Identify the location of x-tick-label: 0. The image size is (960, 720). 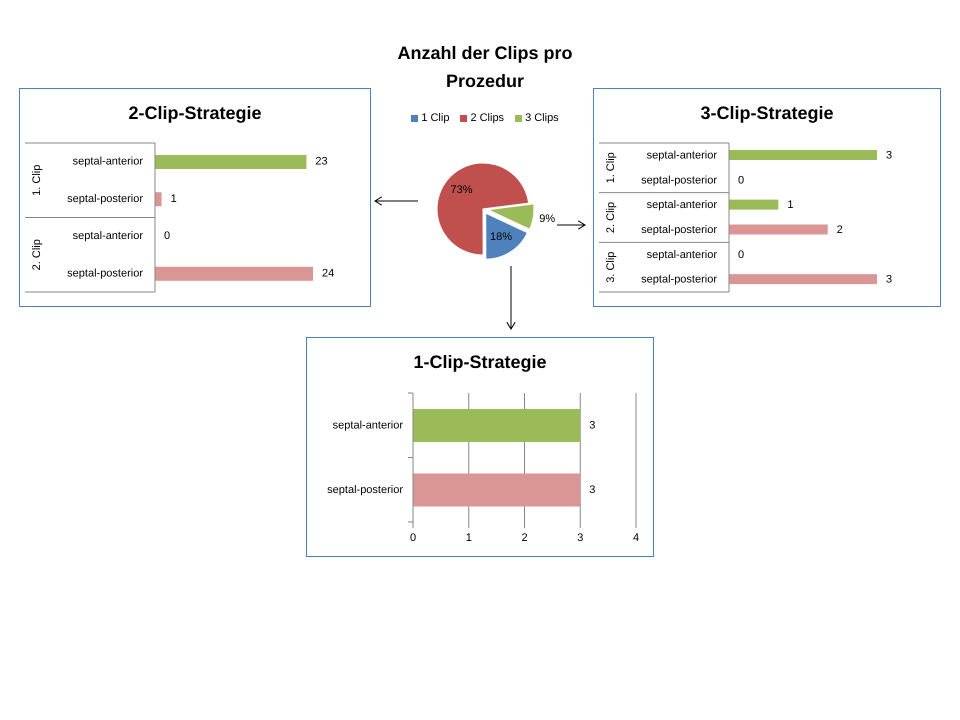
(413, 538).